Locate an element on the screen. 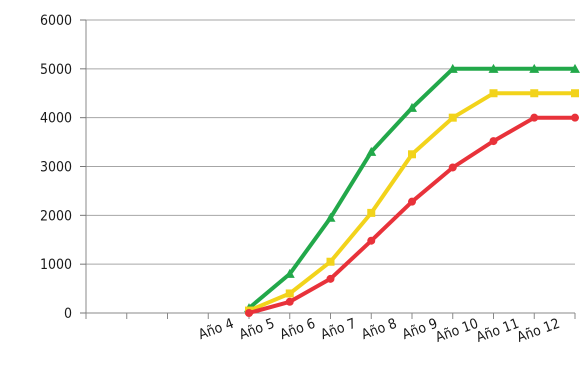 The width and height of the screenshot is (580, 366). x-tick-label: Año 7 is located at coordinates (339, 329).